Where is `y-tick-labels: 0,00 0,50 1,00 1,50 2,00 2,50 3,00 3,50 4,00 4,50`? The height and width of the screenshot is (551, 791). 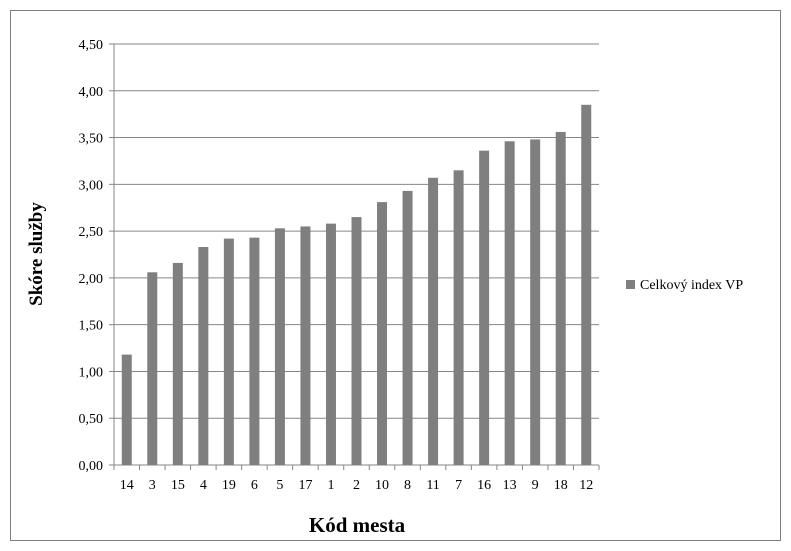
y-tick-labels: 0,00 0,50 1,00 1,50 2,00 2,50 3,00 3,50 4,00 4,50 is located at coordinates (91, 256).